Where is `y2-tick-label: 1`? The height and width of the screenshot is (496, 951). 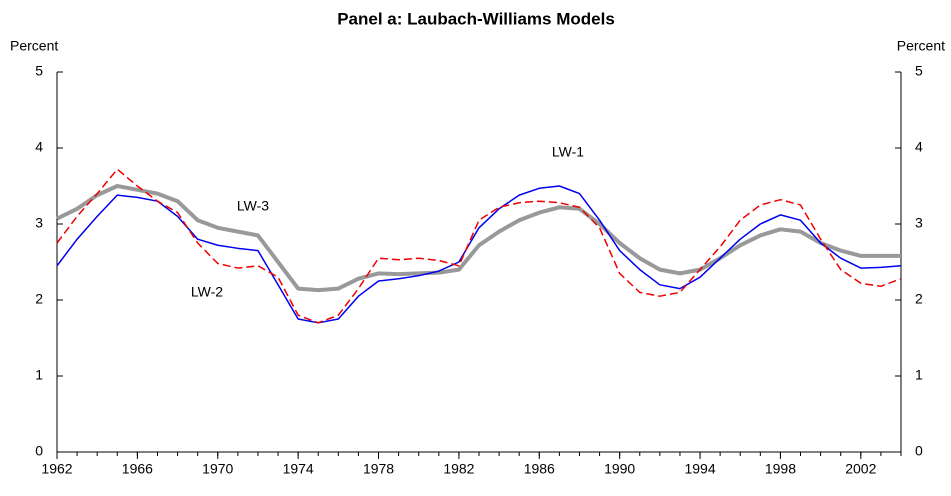
y2-tick-label: 1 is located at coordinates (919, 375).